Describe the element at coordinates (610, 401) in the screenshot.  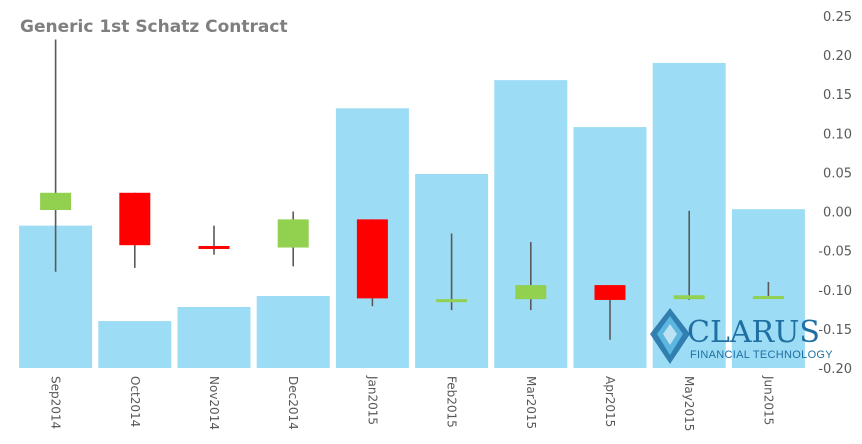
I see `x-tick-label-Apr2015: Apr2015` at that location.